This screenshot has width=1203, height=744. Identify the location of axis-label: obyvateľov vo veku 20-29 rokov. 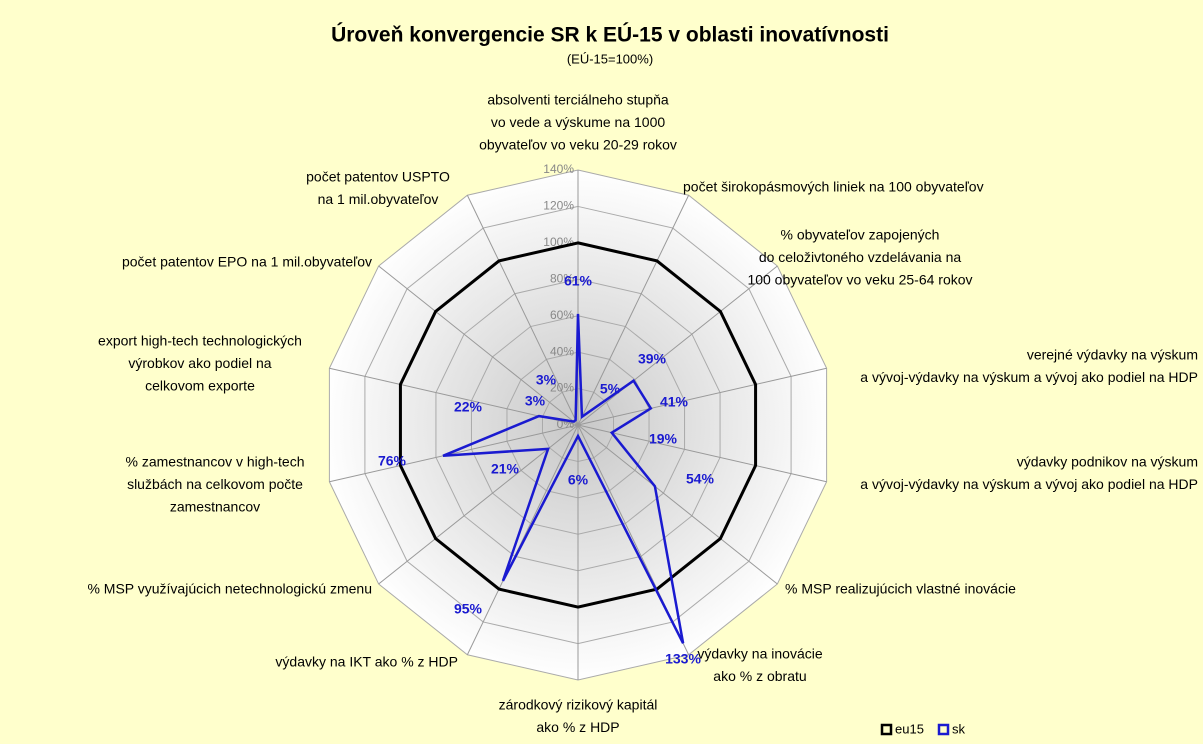
(578, 145).